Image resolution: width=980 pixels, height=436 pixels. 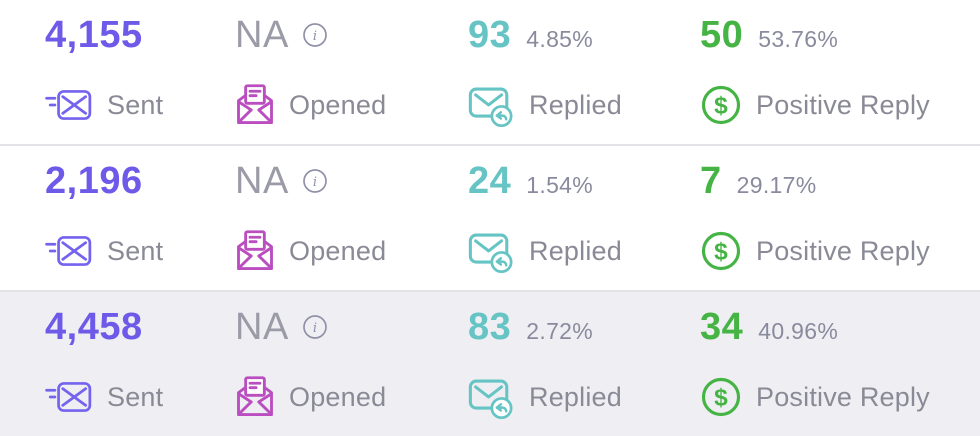 What do you see at coordinates (140, 79) in the screenshot?
I see `stat-sent: 4,155 Sent` at bounding box center [140, 79].